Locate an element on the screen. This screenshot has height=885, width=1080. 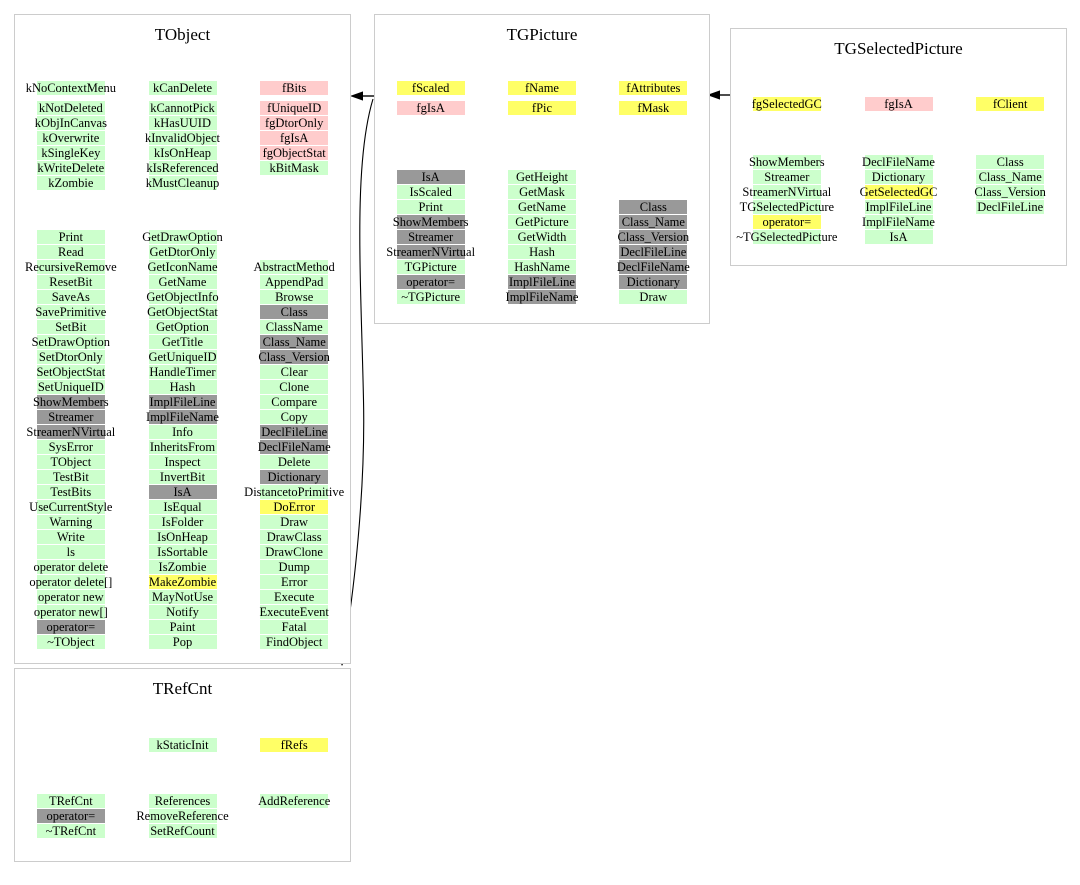
cell-execute: Execute is located at coordinates (294, 597).